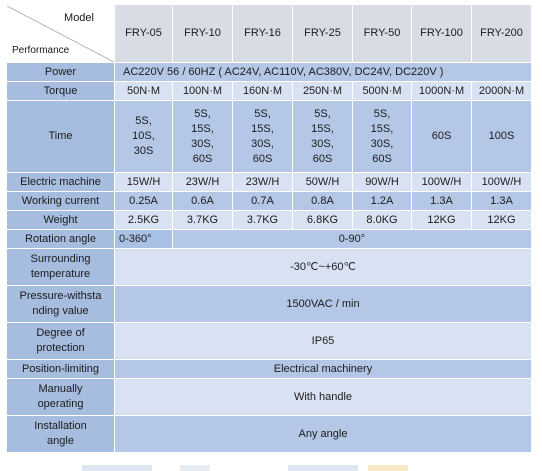  What do you see at coordinates (60, 426) in the screenshot?
I see `row-label-line: Installation` at bounding box center [60, 426].